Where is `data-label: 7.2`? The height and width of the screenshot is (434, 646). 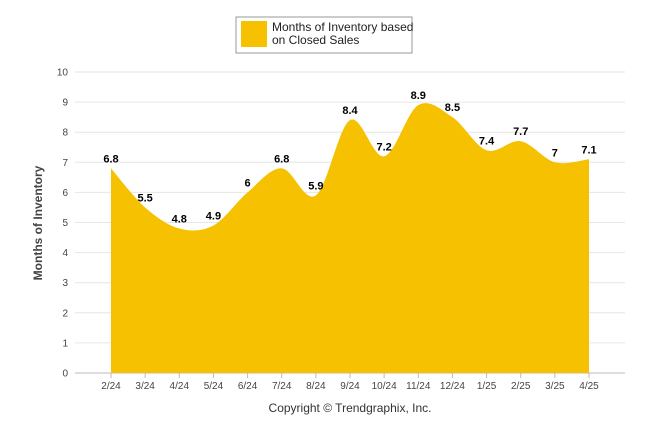
data-label: 7.2 is located at coordinates (383, 147).